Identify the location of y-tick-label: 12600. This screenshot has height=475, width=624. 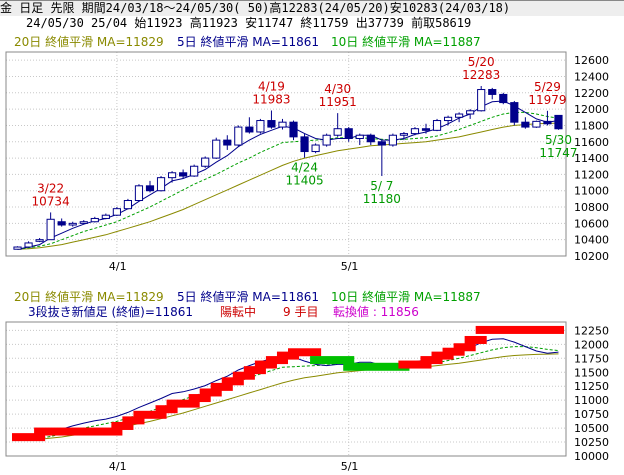
(591, 60).